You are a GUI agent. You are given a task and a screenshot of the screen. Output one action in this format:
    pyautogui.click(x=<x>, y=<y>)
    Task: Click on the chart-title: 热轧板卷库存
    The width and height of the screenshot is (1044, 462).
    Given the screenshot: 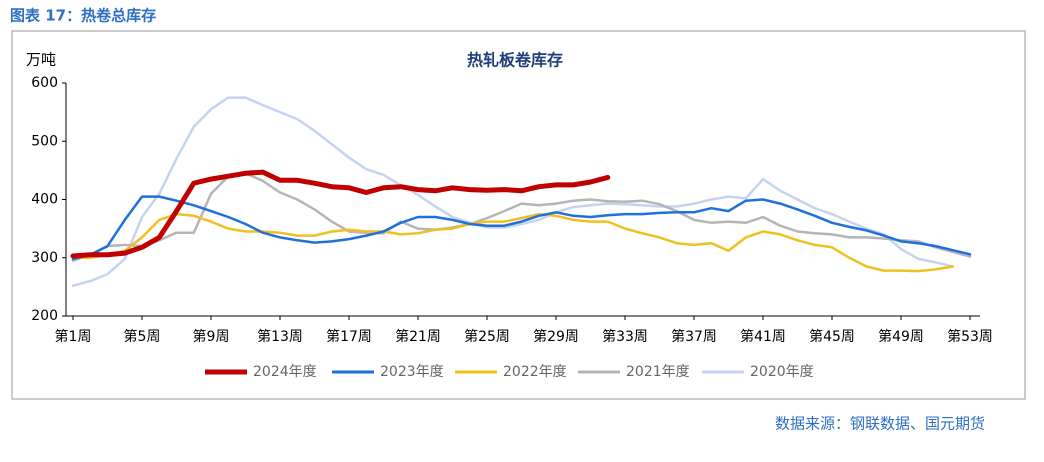 What is the action you would take?
    pyautogui.click(x=515, y=60)
    